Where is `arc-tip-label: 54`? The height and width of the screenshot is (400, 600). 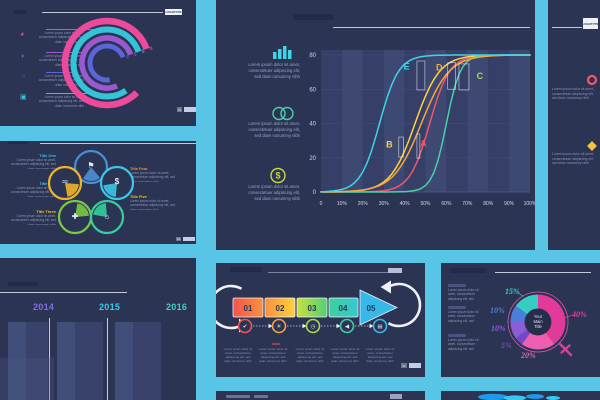 arc-tip-label: 54 is located at coordinates (127, 56).